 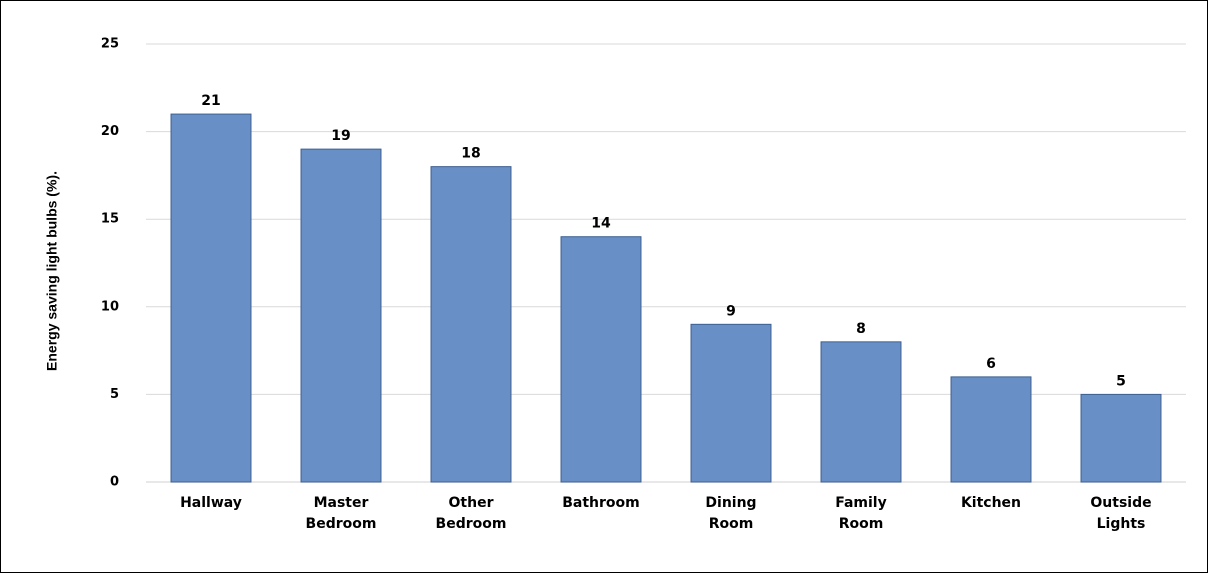 What do you see at coordinates (1120, 513) in the screenshot?
I see `category-label: Outside Lights` at bounding box center [1120, 513].